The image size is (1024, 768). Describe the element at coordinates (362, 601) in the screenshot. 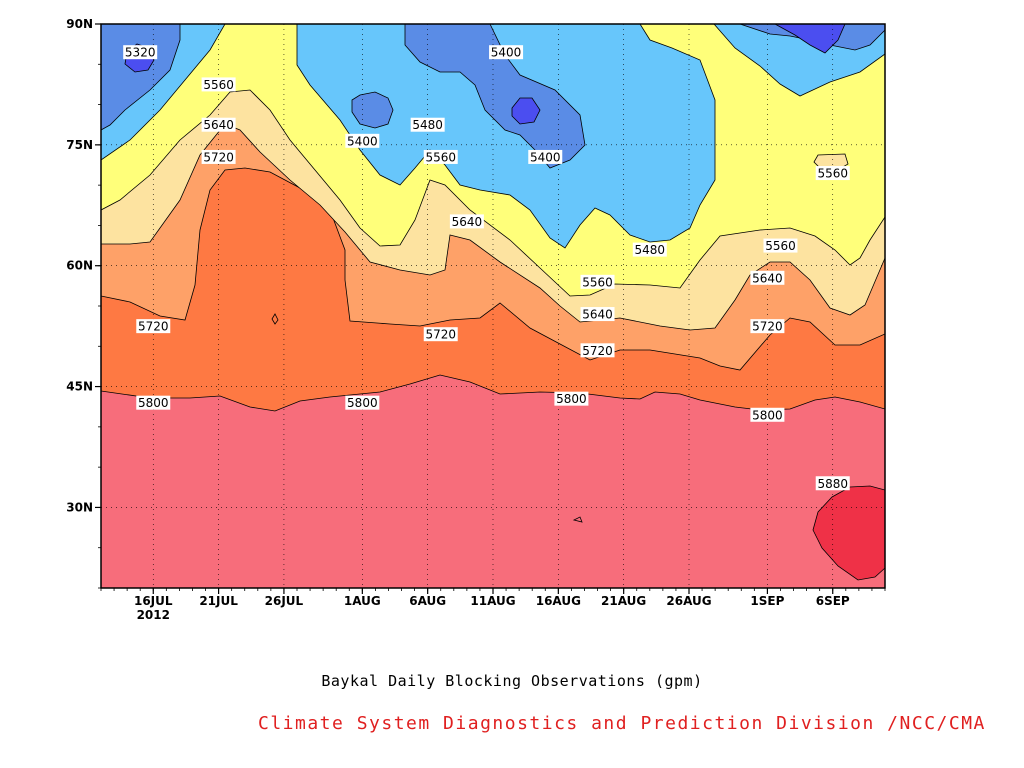

I see `x-tick-label: 1AUG` at that location.